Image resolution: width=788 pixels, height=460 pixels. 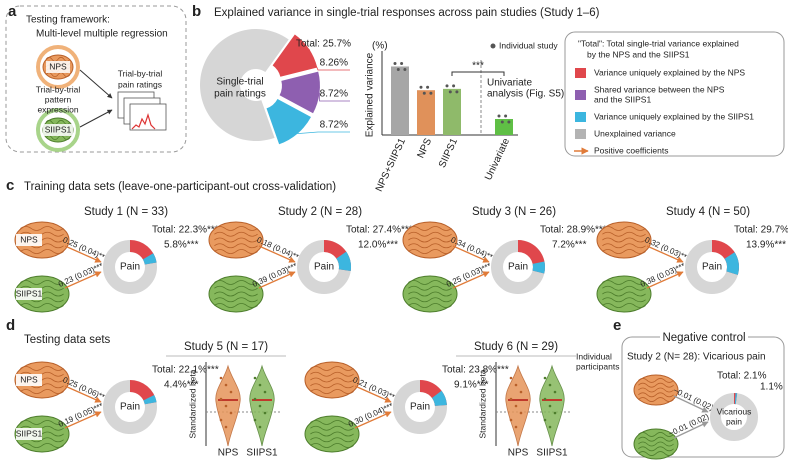 What do you see at coordinates (370, 94) in the screenshot?
I see `y-axis-label: Explained variance` at bounding box center [370, 94].